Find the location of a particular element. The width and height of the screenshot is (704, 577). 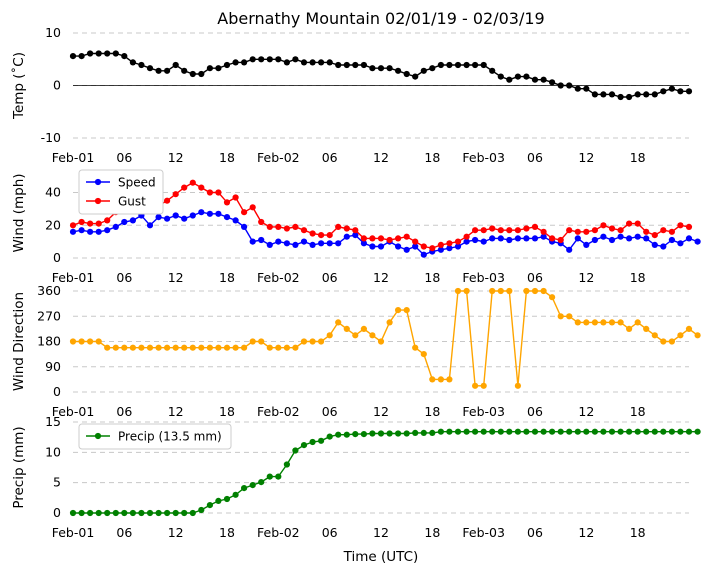

temp-x-tick-label: Feb-01 is located at coordinates (73, 157).